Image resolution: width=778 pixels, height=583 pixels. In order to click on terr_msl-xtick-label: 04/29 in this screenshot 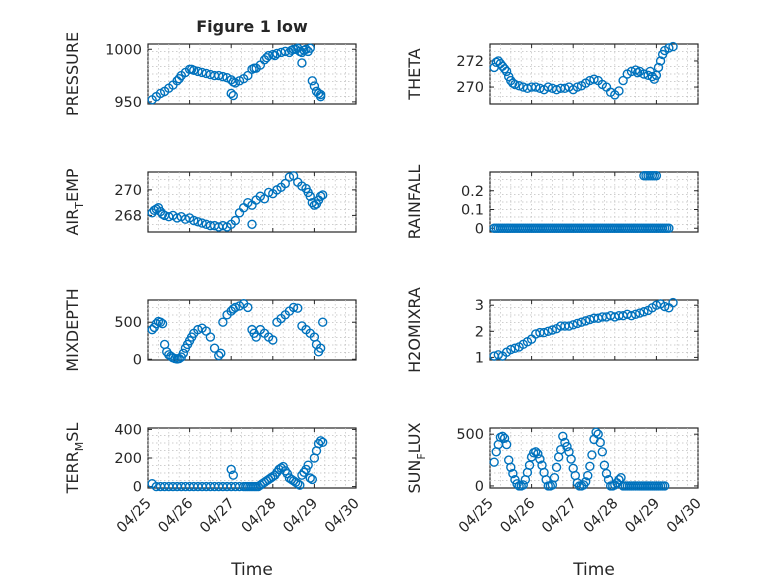, I will do `click(300, 516)`.